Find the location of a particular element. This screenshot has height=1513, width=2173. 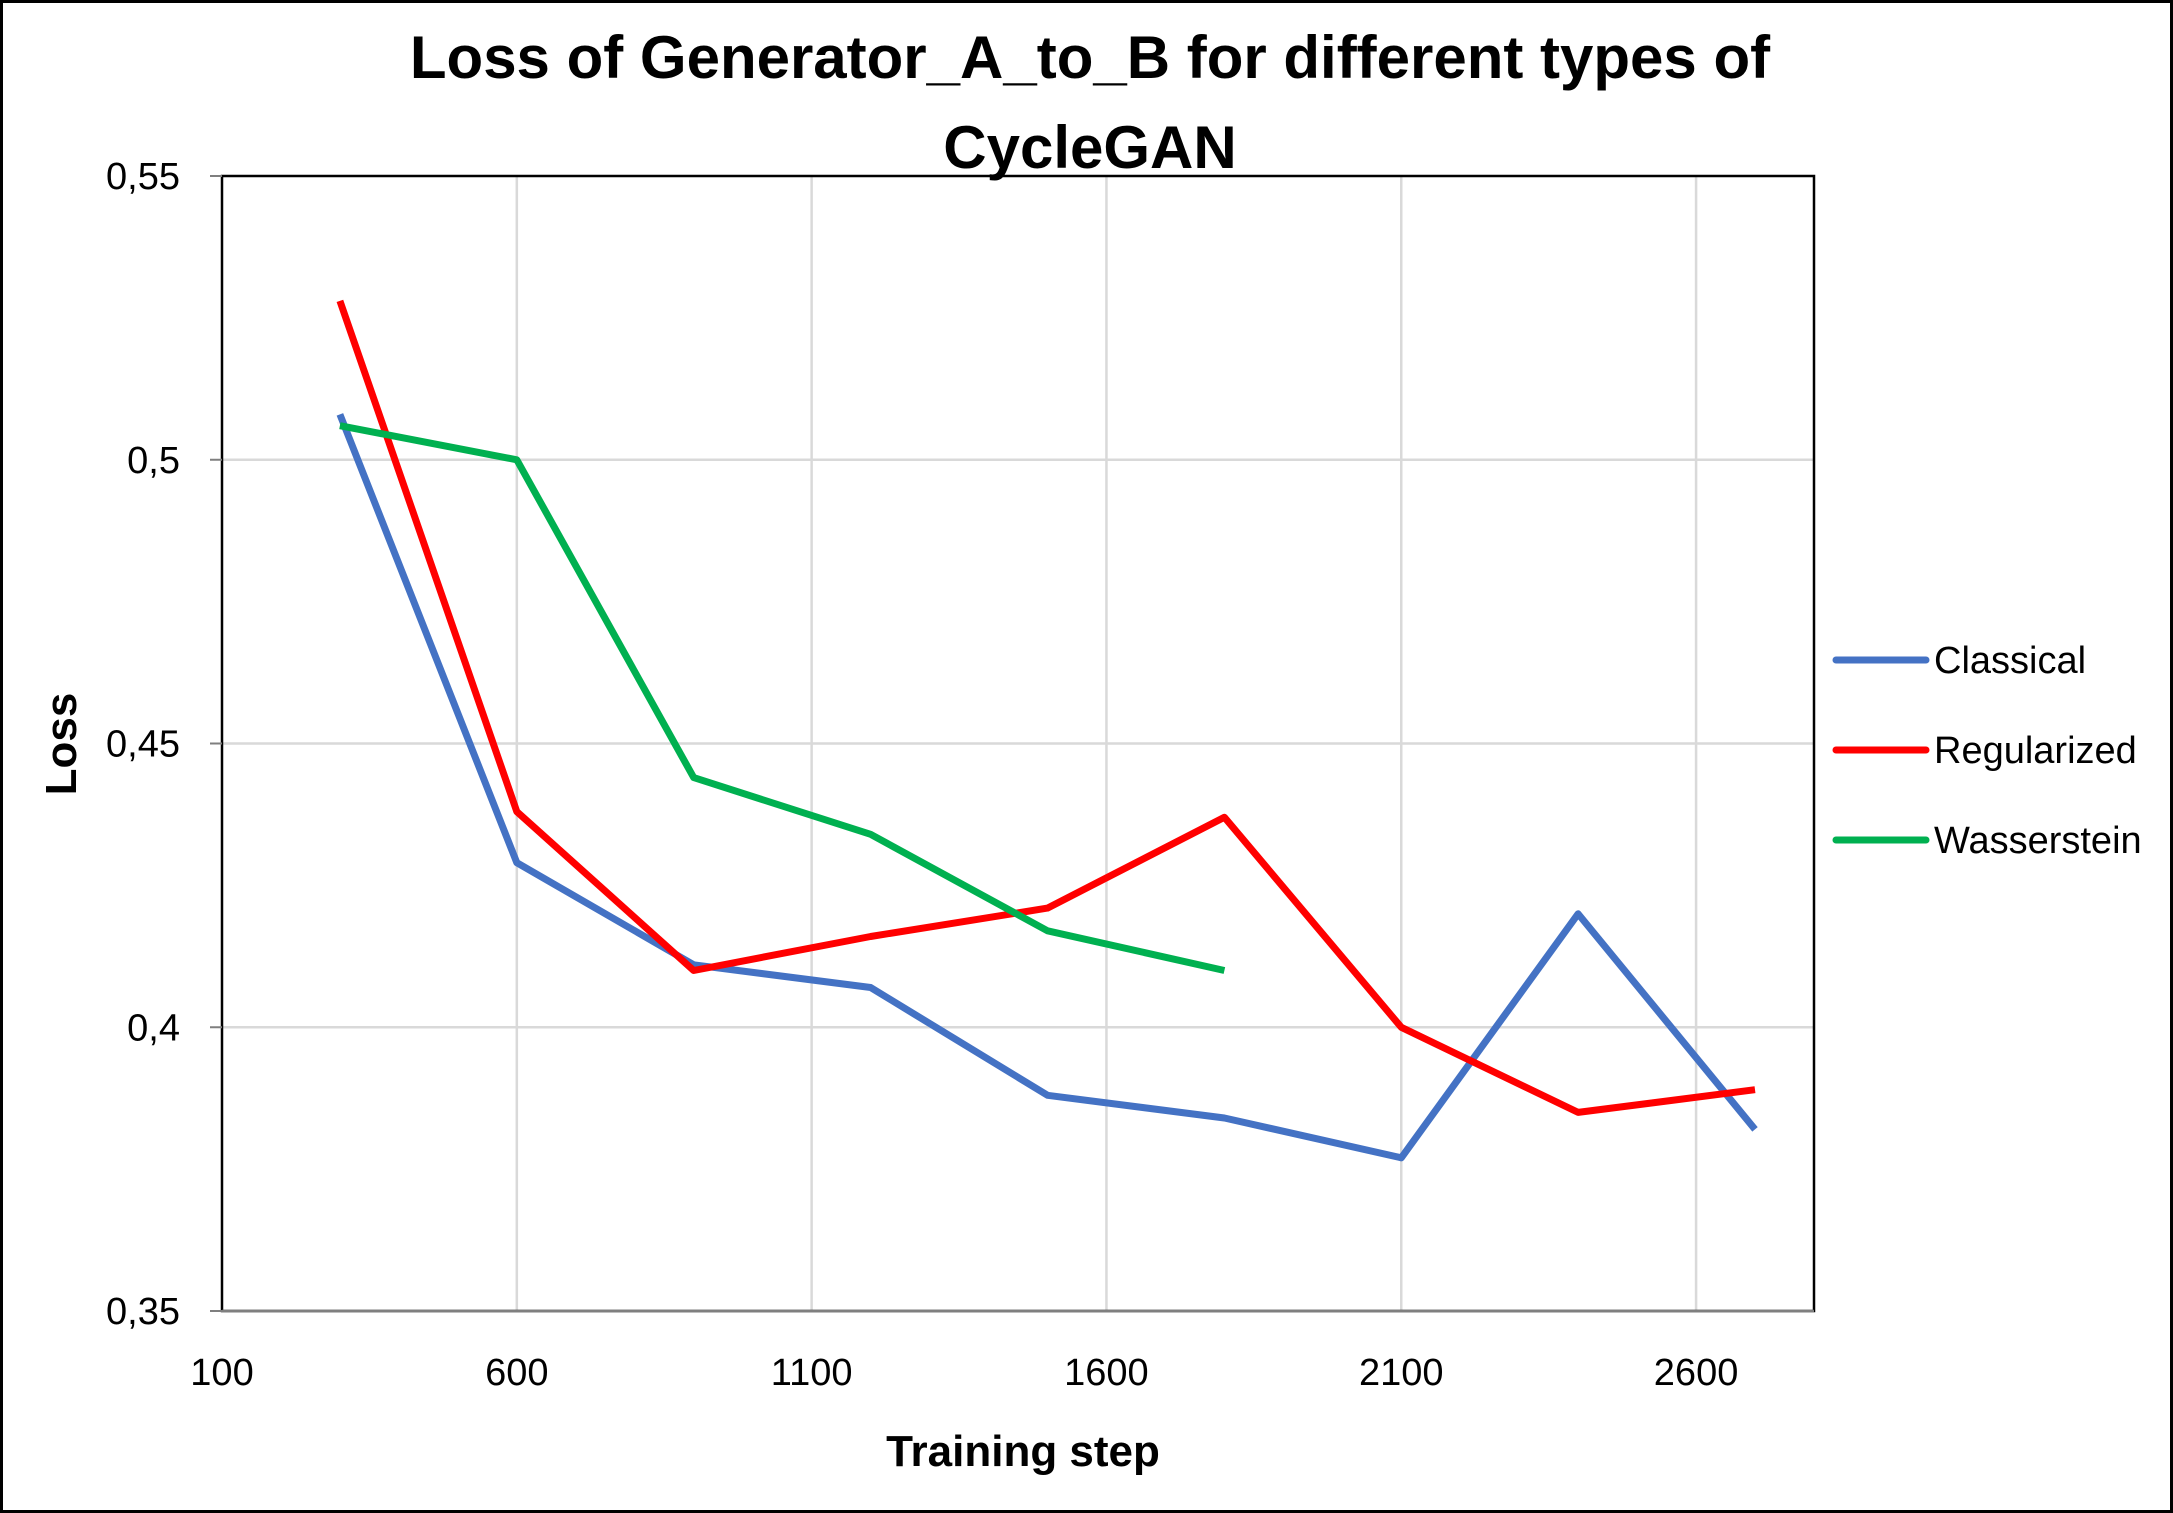

legend-item-classical: Classical is located at coordinates (1959, 661).